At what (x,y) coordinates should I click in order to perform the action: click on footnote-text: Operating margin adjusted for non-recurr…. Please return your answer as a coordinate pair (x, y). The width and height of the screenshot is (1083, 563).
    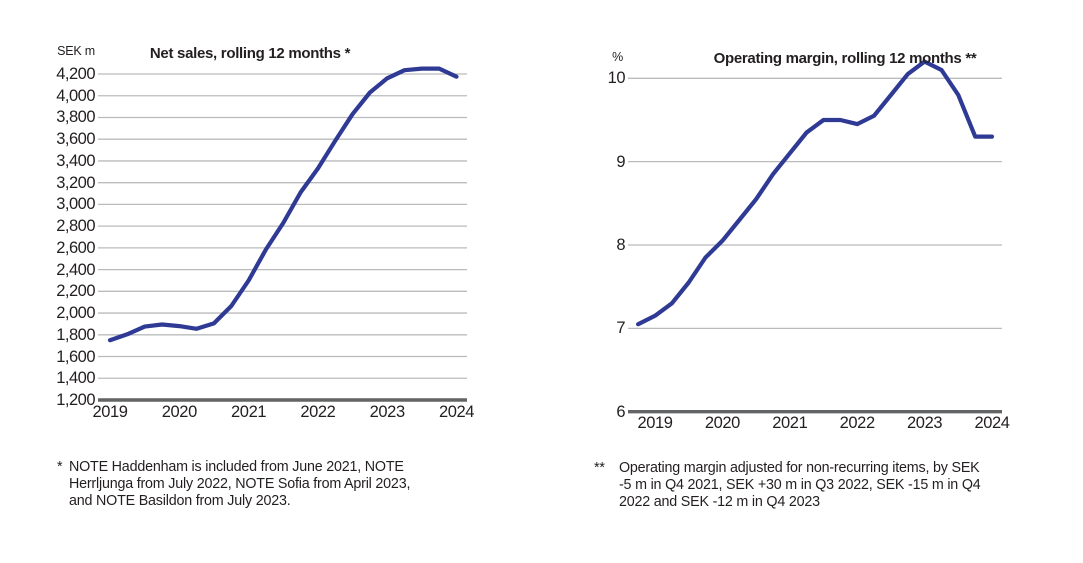
    Looking at the image, I should click on (800, 486).